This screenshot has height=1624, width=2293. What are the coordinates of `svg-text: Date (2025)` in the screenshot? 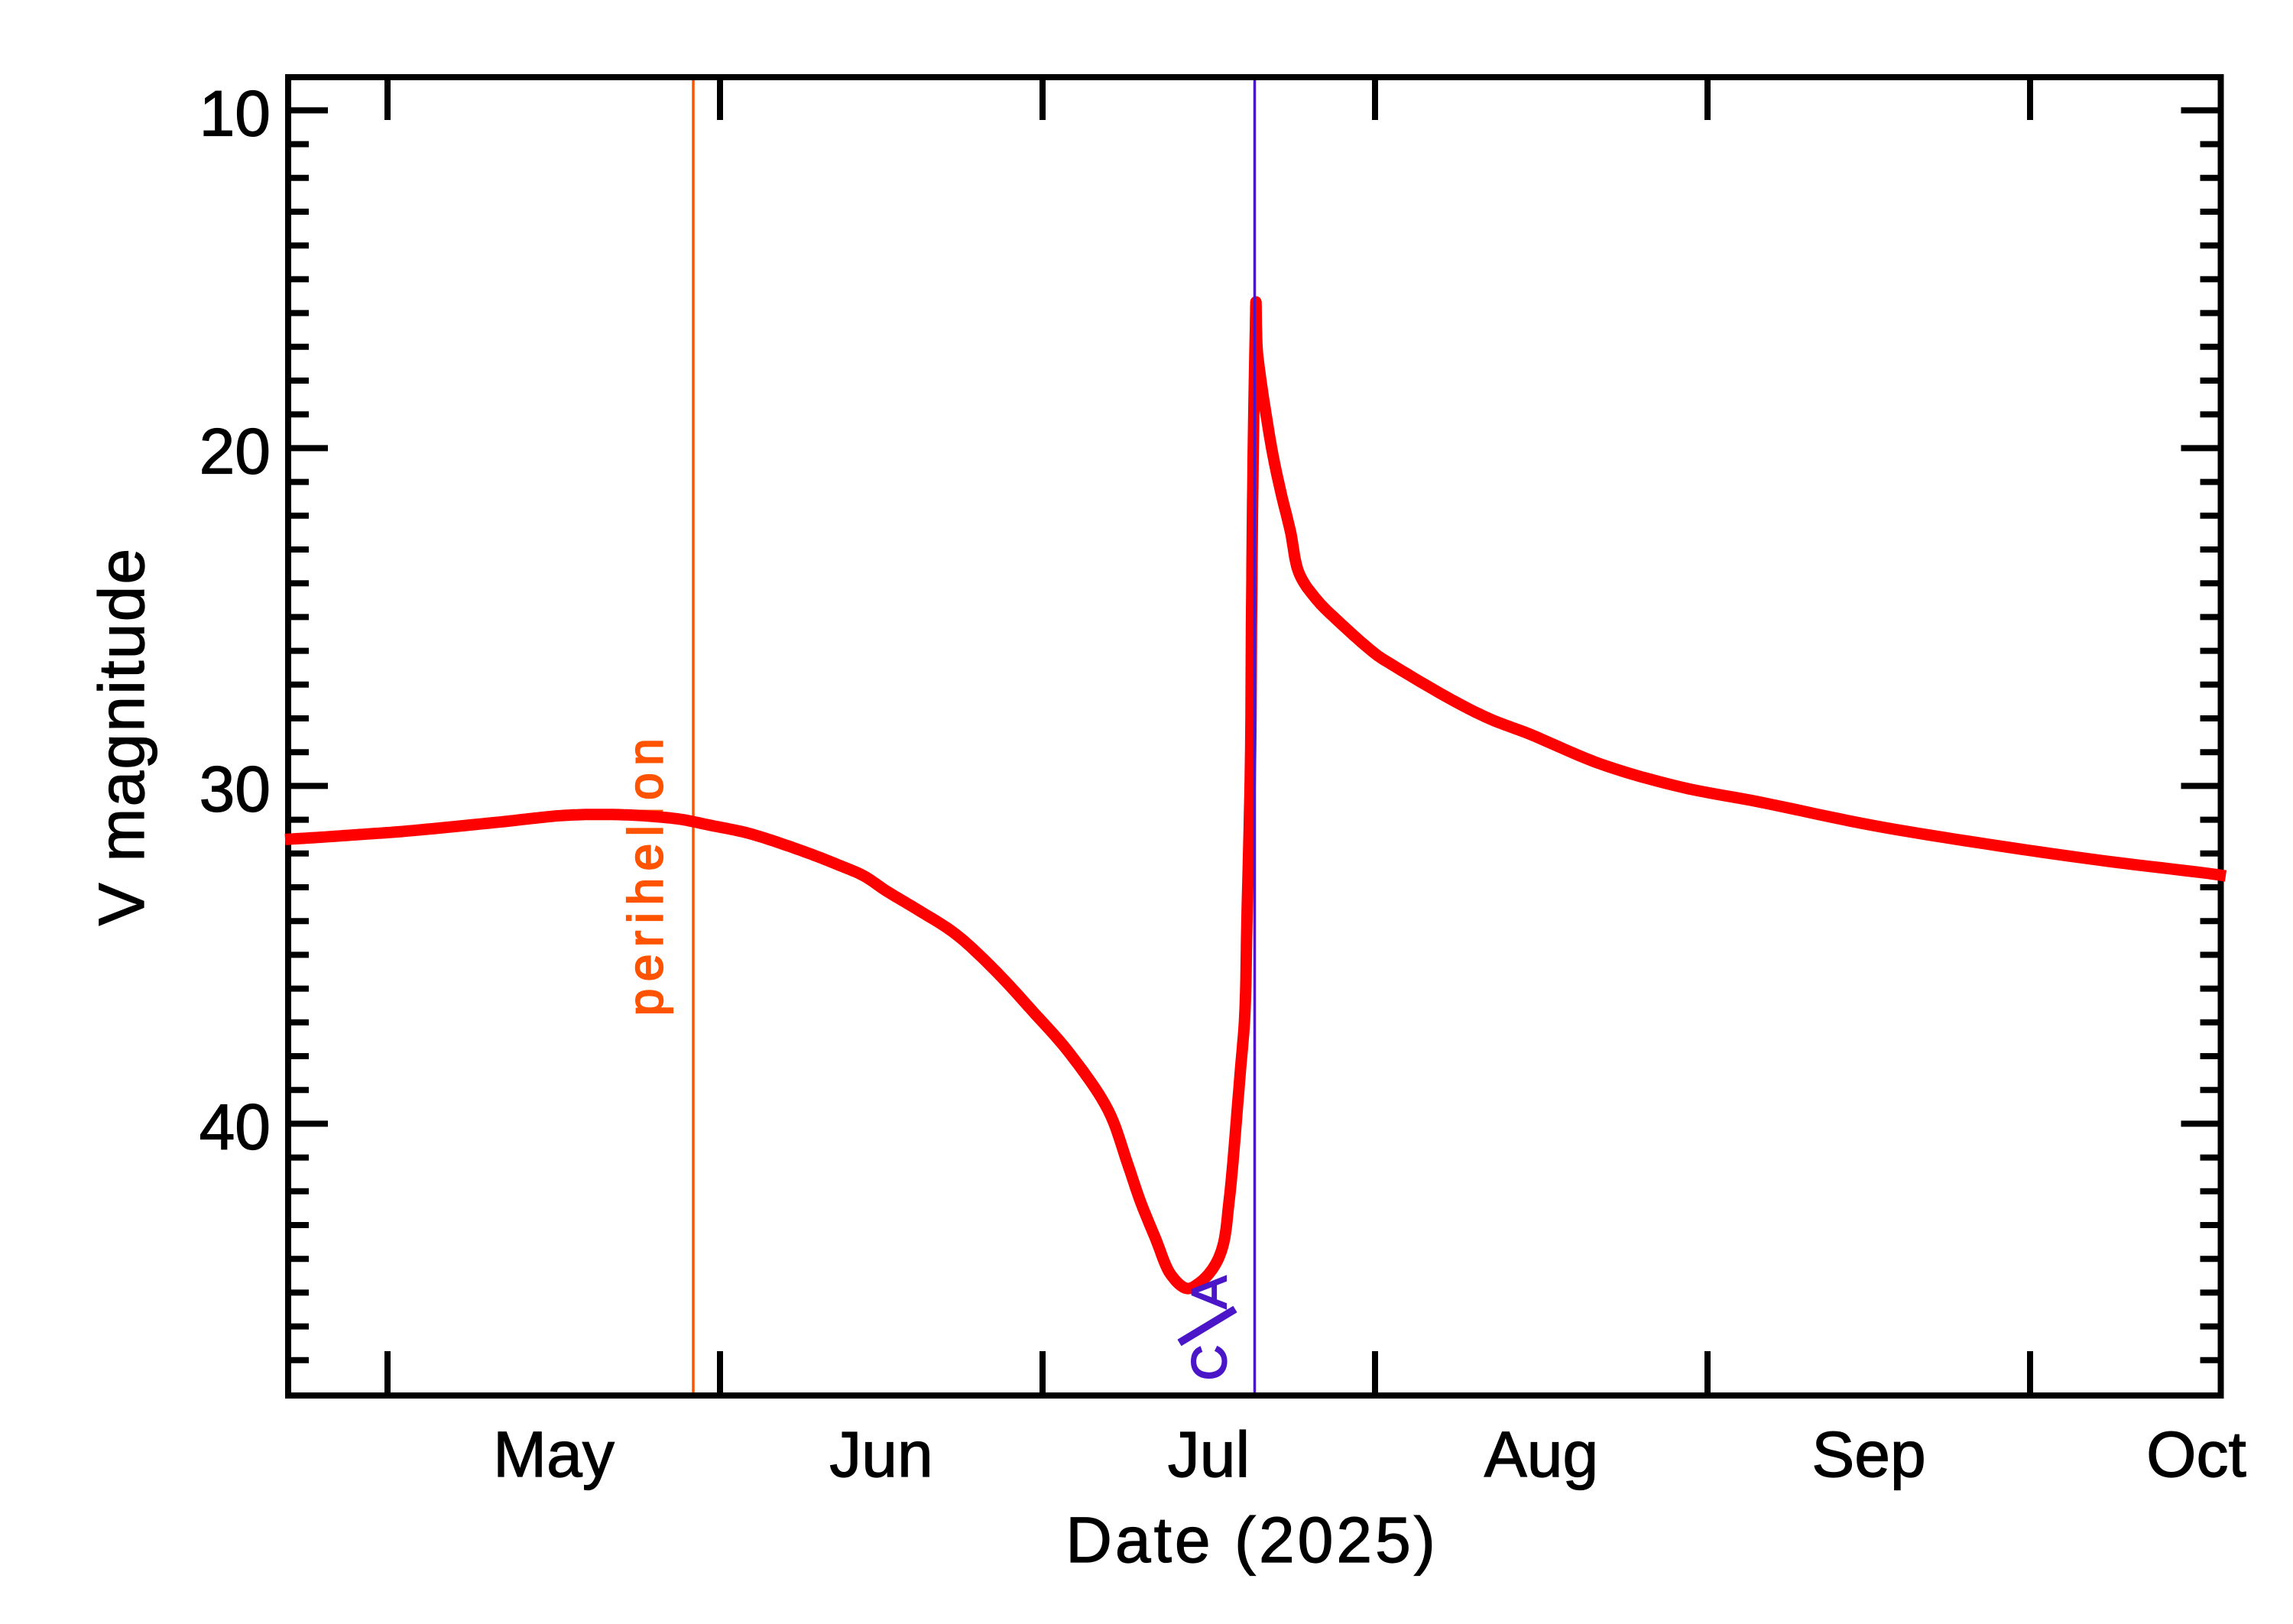 It's located at (1252, 1540).